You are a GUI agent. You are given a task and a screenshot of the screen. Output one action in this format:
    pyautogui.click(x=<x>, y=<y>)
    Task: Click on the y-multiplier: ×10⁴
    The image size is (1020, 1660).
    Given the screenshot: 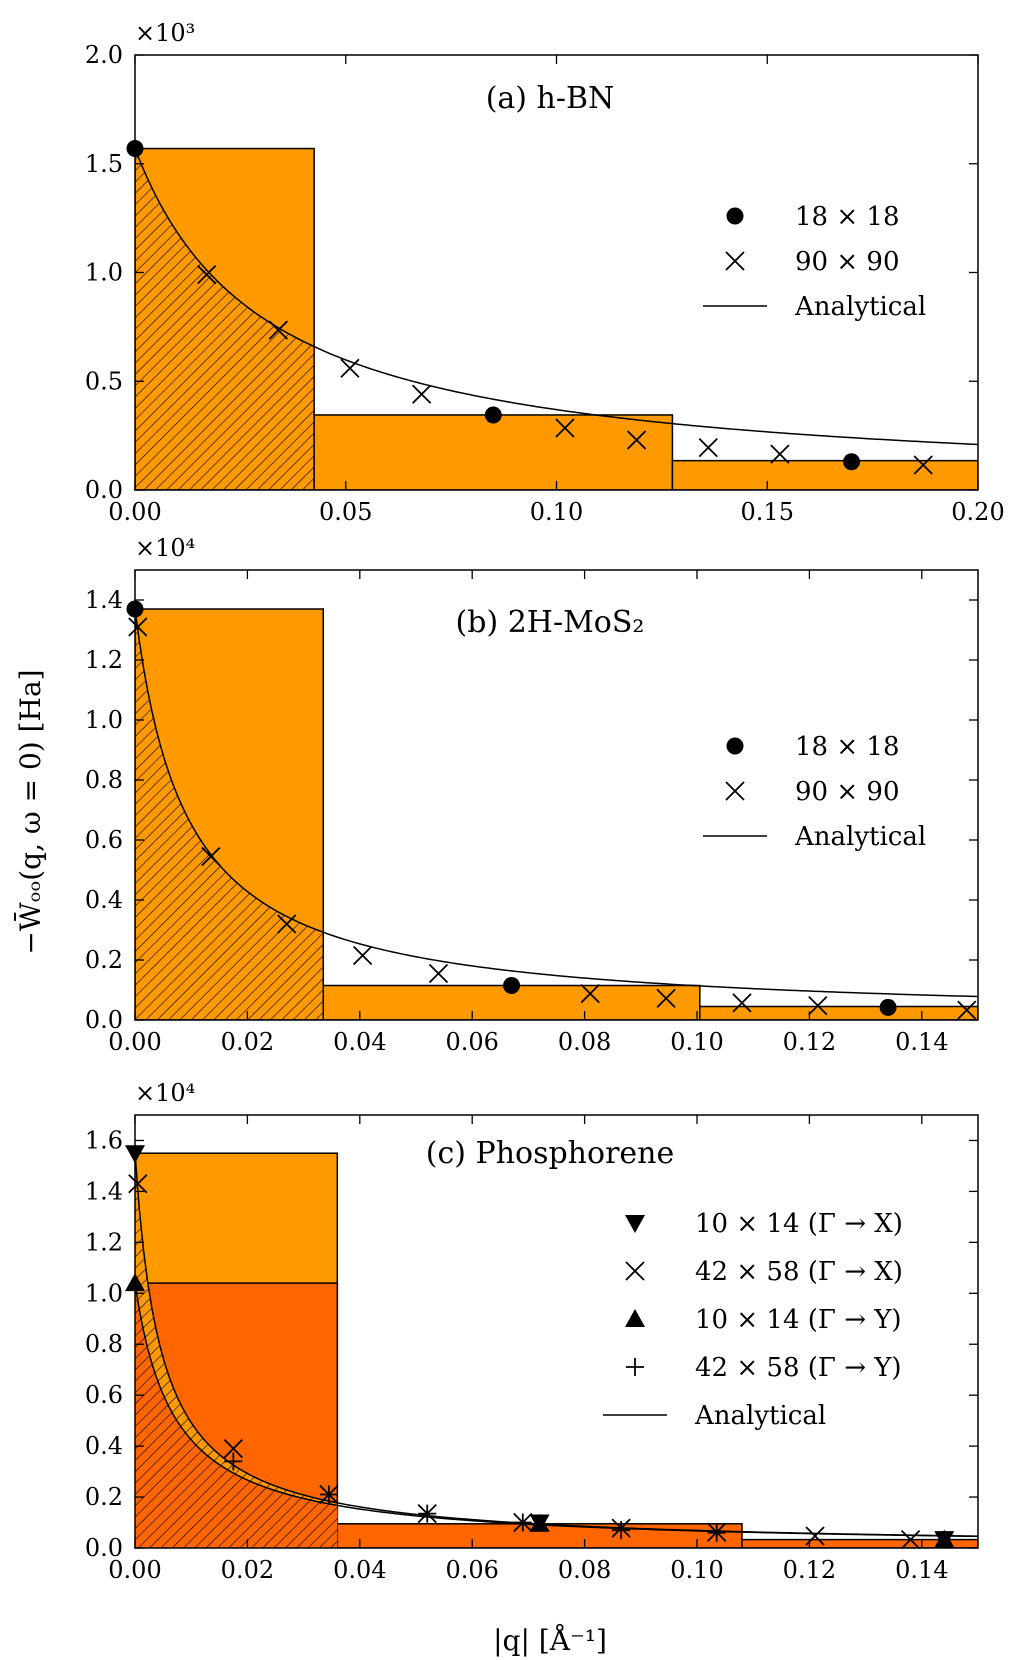 What is the action you would take?
    pyautogui.click(x=165, y=1093)
    